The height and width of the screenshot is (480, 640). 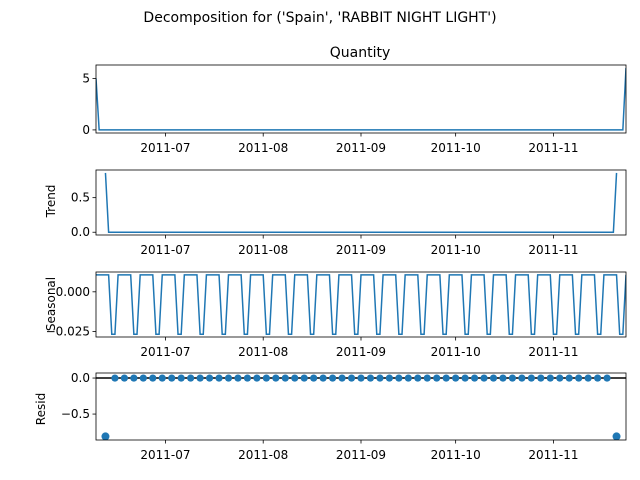 I want to click on y-tick-label: 0, so click(x=86, y=130).